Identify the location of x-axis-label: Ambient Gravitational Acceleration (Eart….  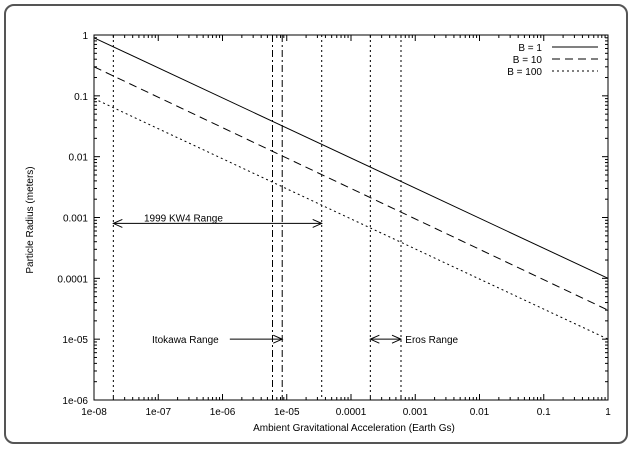
(354, 428).